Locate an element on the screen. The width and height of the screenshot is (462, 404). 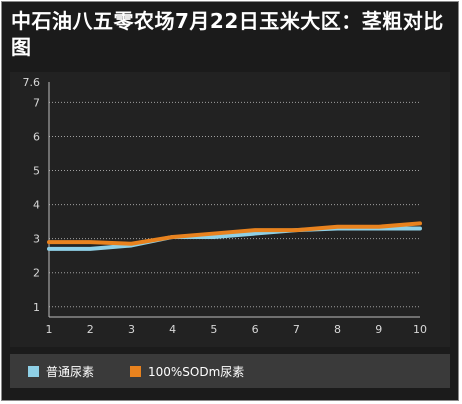
chart-title: 中石油八五零农场7月22日玉米大区：茎粗对比图 is located at coordinates (227, 34).